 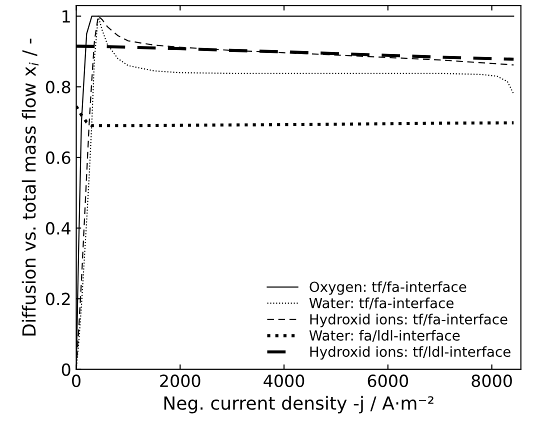 What do you see at coordinates (76, 381) in the screenshot?
I see `x-tick-label: 0` at bounding box center [76, 381].